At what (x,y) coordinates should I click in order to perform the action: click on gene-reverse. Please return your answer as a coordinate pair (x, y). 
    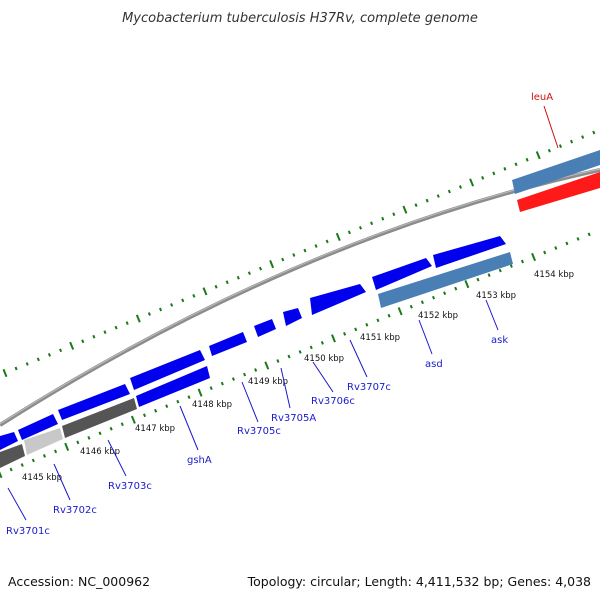
    Looking at the image, I should click on (173, 386).